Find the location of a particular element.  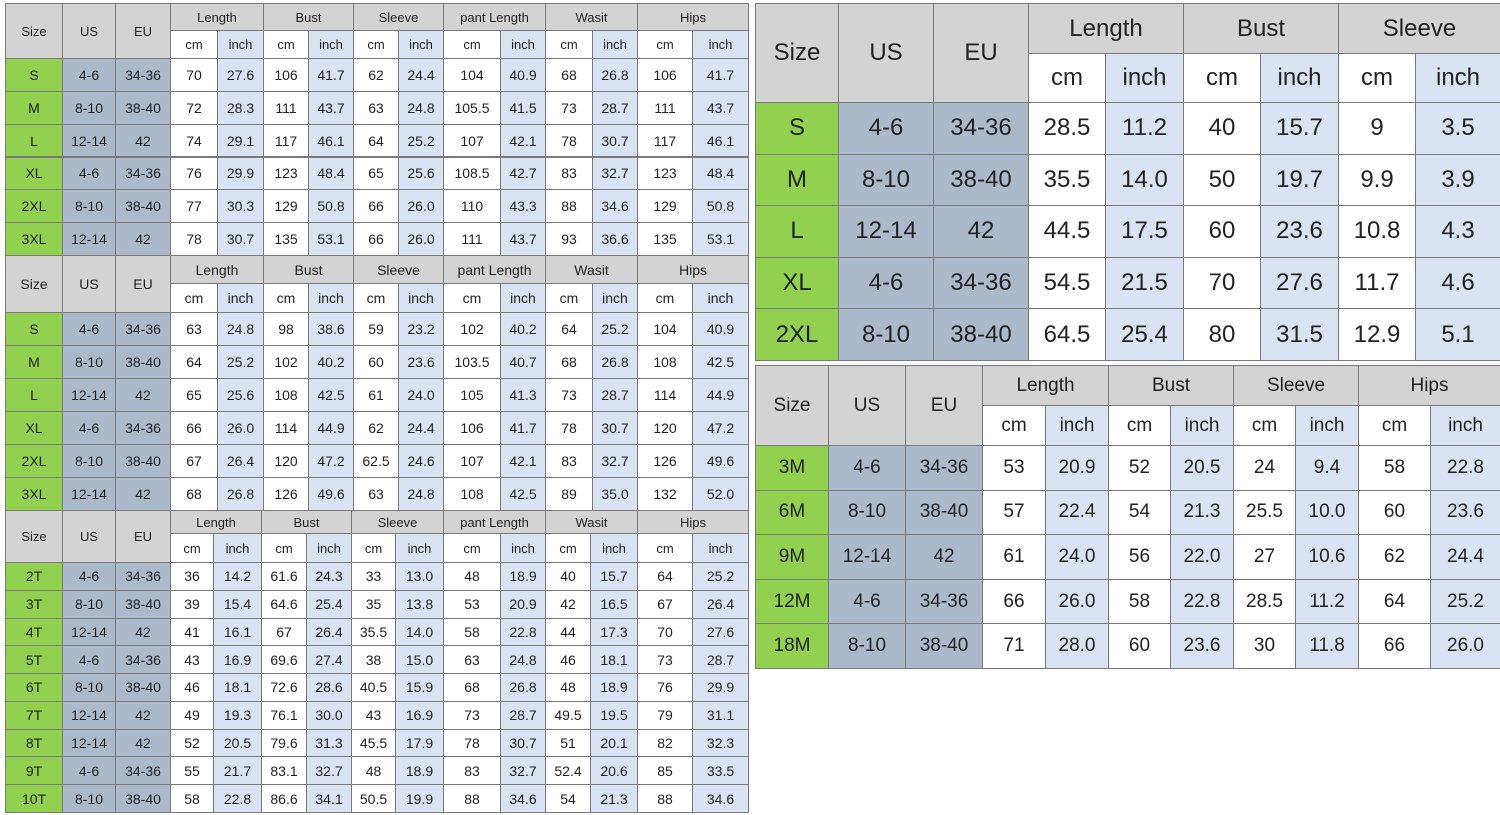

table-cell: 12-14 is located at coordinates (89, 743).